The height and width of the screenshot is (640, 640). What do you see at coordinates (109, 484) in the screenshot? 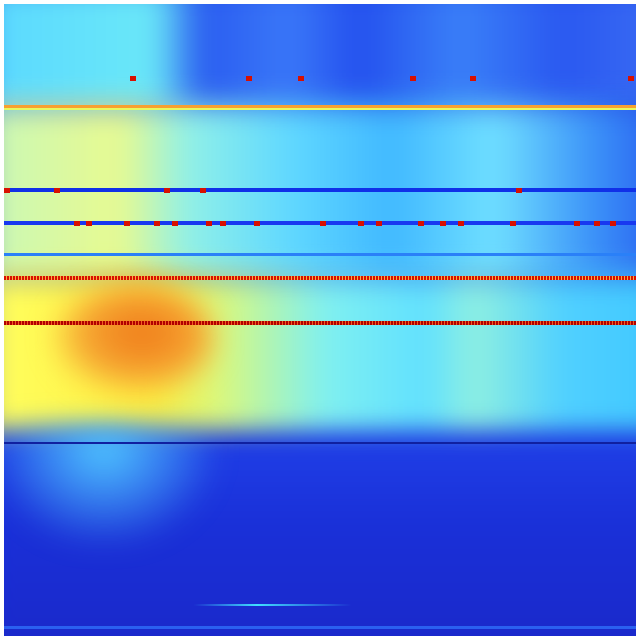
I see `lower-left-fade` at bounding box center [109, 484].